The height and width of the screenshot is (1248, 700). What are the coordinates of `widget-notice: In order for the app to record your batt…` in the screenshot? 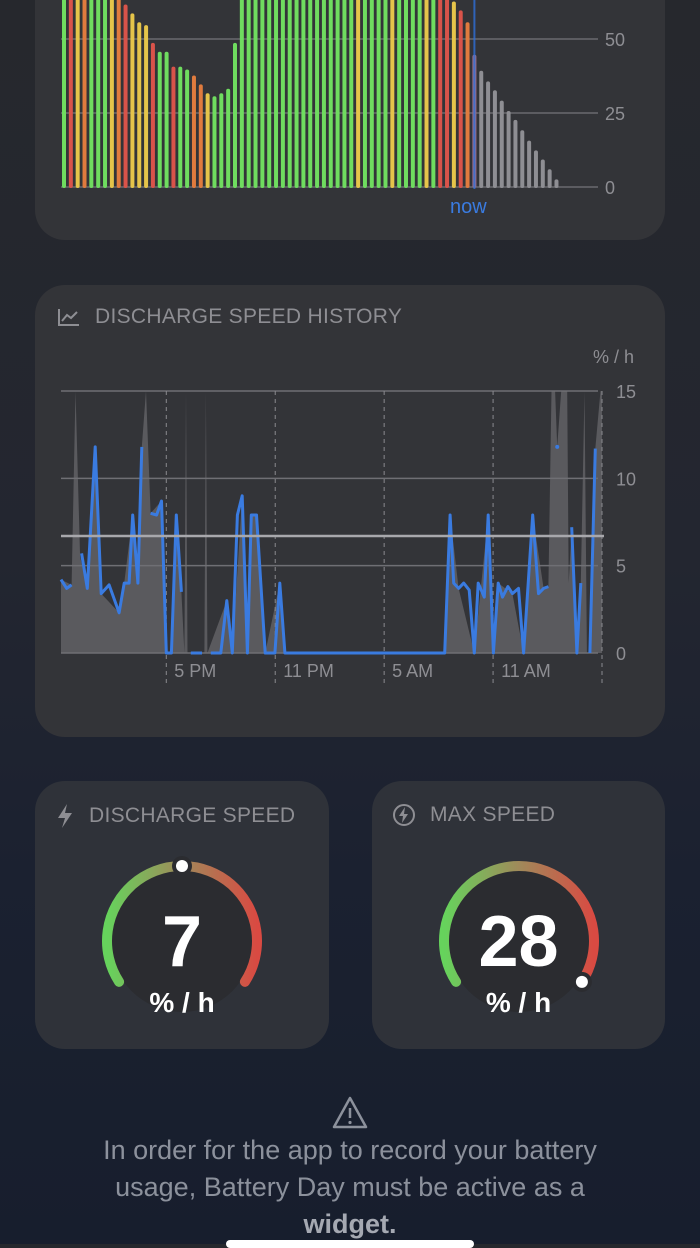 It's located at (350, 1187).